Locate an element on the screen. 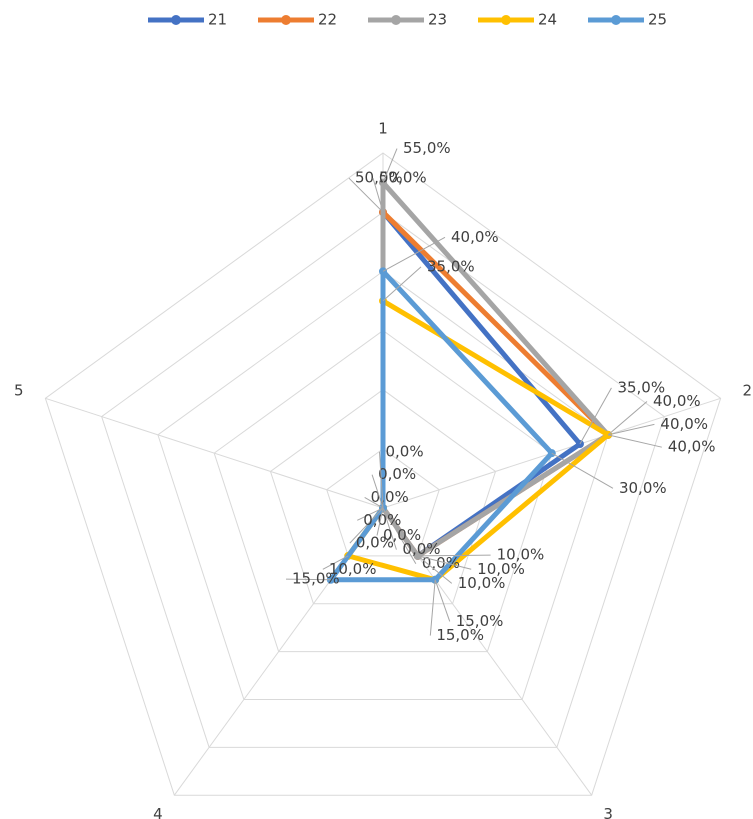  spoke is located at coordinates (214, 453).